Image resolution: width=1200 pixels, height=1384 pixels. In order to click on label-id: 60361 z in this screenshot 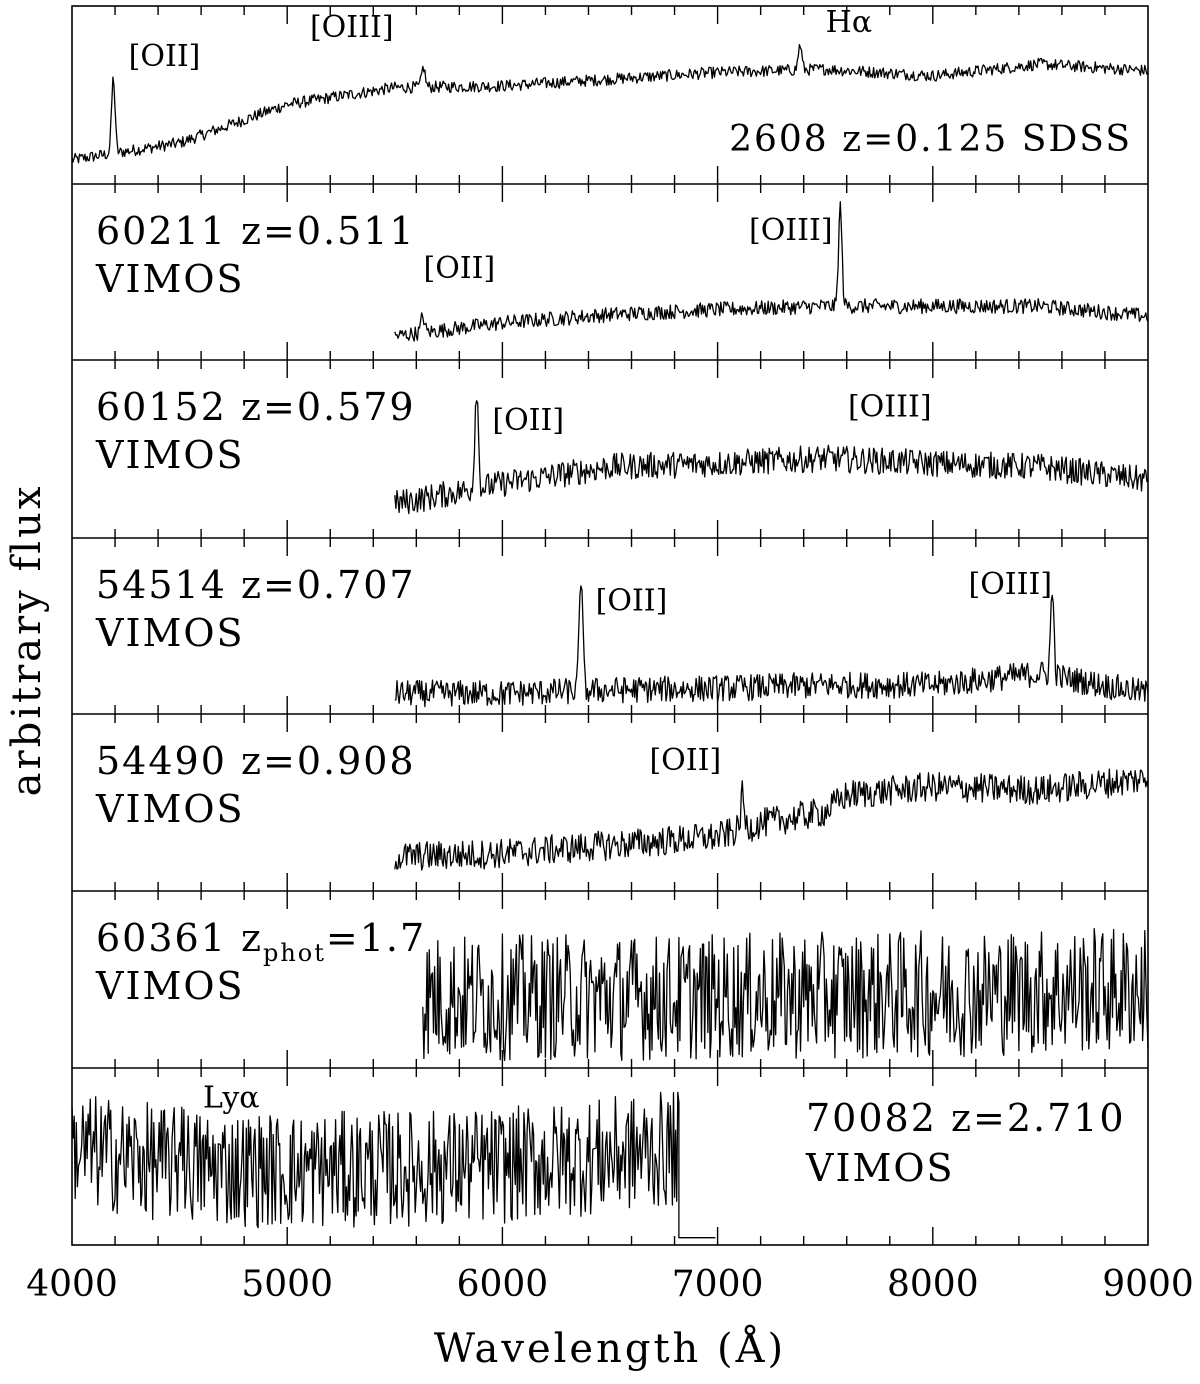, I will do `click(179, 938)`.